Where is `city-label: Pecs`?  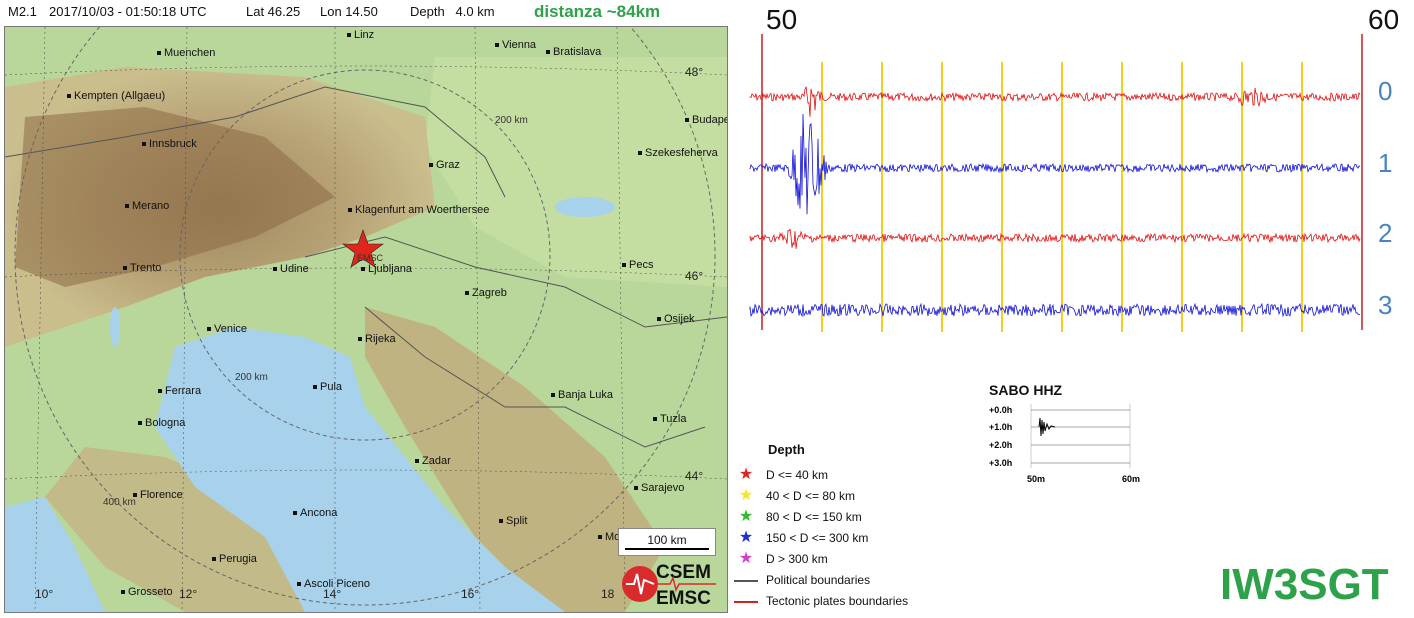 city-label: Pecs is located at coordinates (637, 265).